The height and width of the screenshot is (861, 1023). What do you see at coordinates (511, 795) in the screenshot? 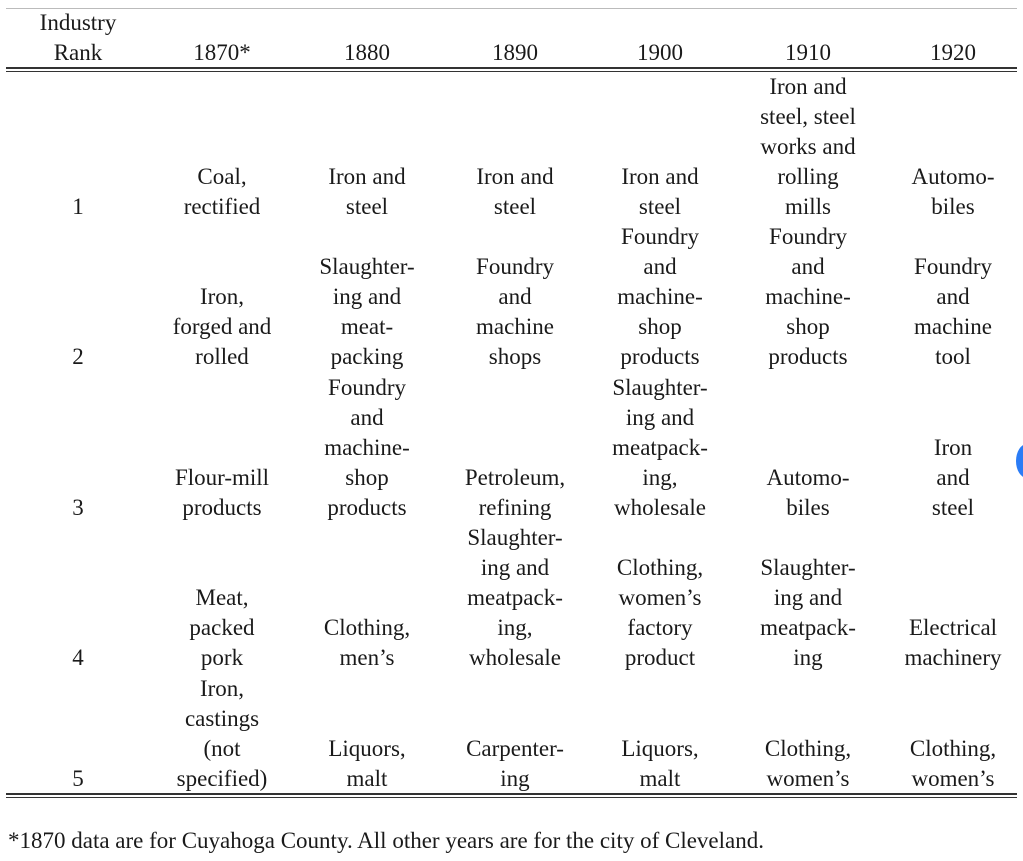
I see `bottom-rule` at bounding box center [511, 795].